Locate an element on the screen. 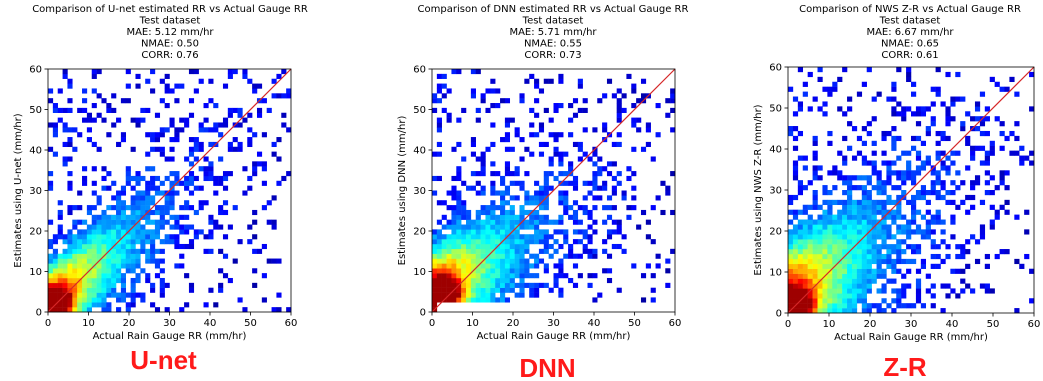 Image resolution: width=1043 pixels, height=381 pixels. heatmap-cells is located at coordinates (170, 191).